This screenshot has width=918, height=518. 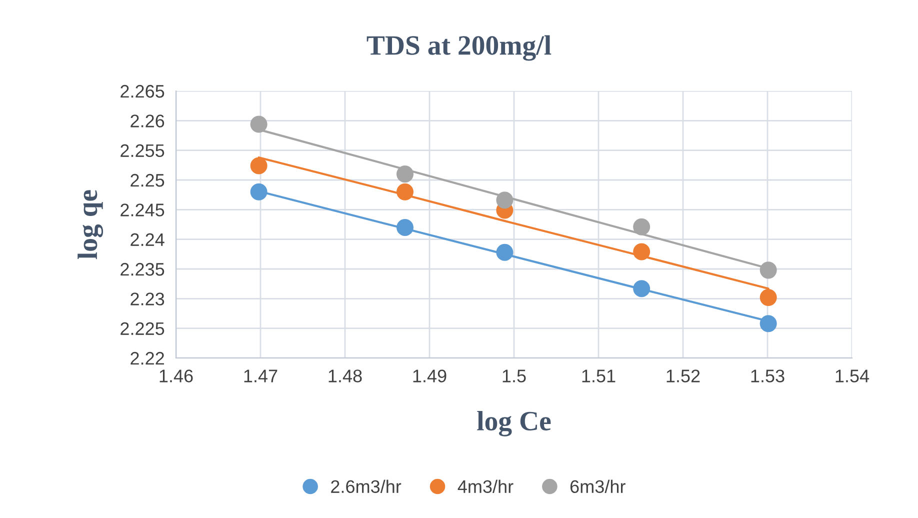 What do you see at coordinates (514, 423) in the screenshot?
I see `x-axis-title: log Ce` at bounding box center [514, 423].